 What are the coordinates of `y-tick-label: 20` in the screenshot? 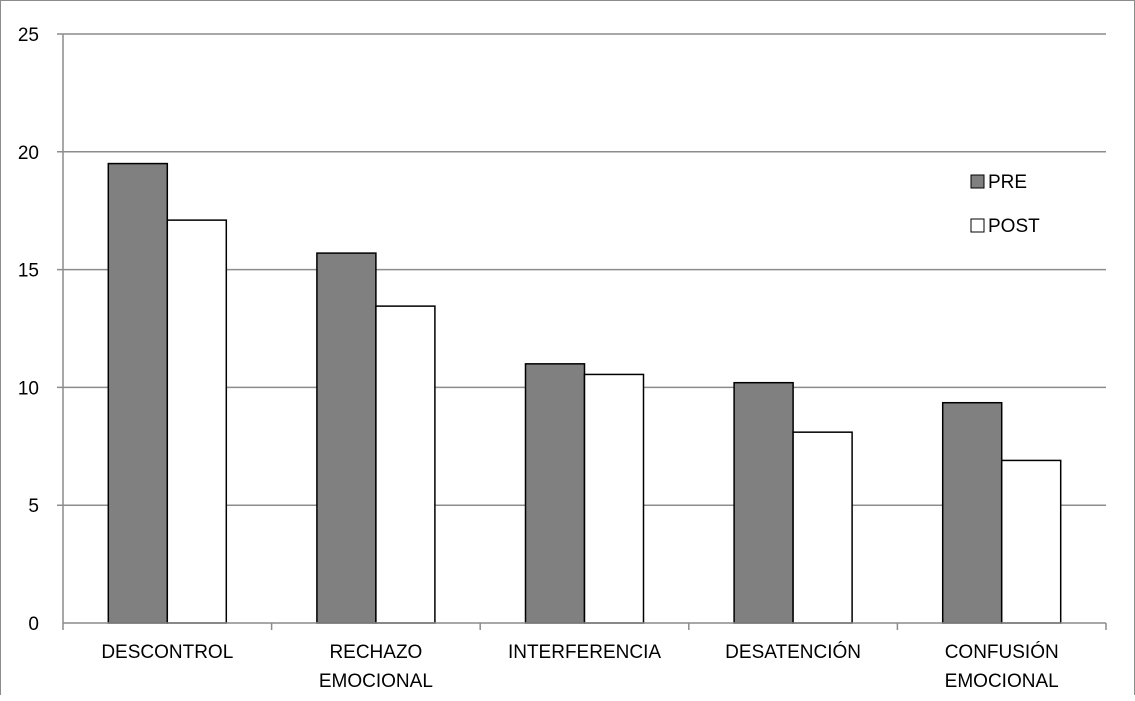 It's located at (28, 153).